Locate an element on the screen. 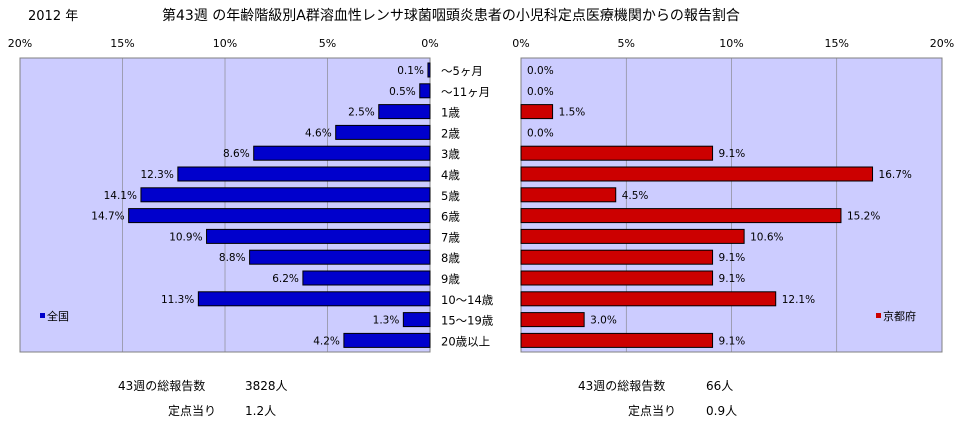 The height and width of the screenshot is (428, 968). kyoto-bar-label: 1.5% is located at coordinates (572, 113).